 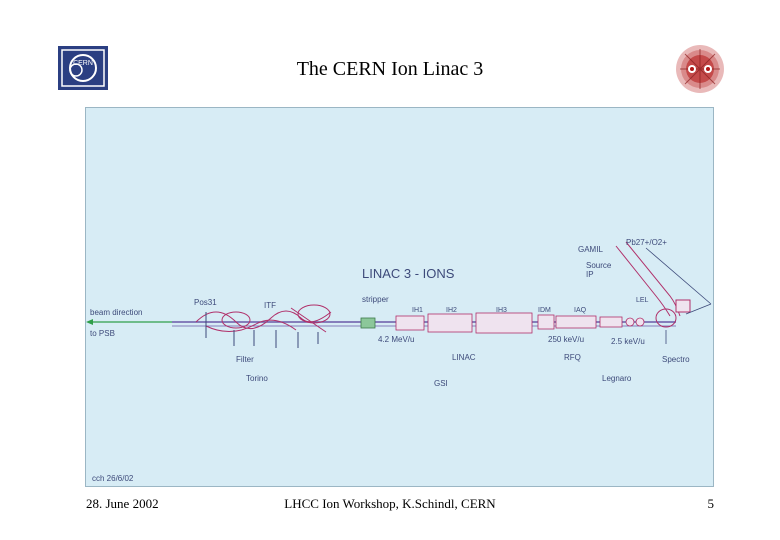 What do you see at coordinates (599, 270) in the screenshot?
I see `label-source-ip: Source IP` at bounding box center [599, 270].